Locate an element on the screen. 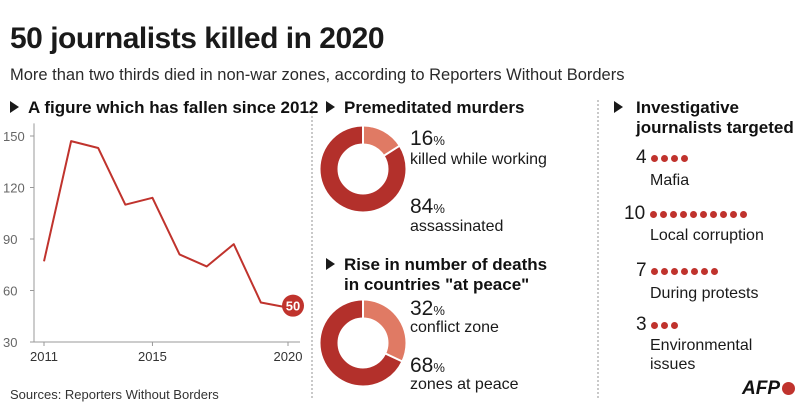 This screenshot has width=800, height=418. y-tick-label: 150 is located at coordinates (14, 136).